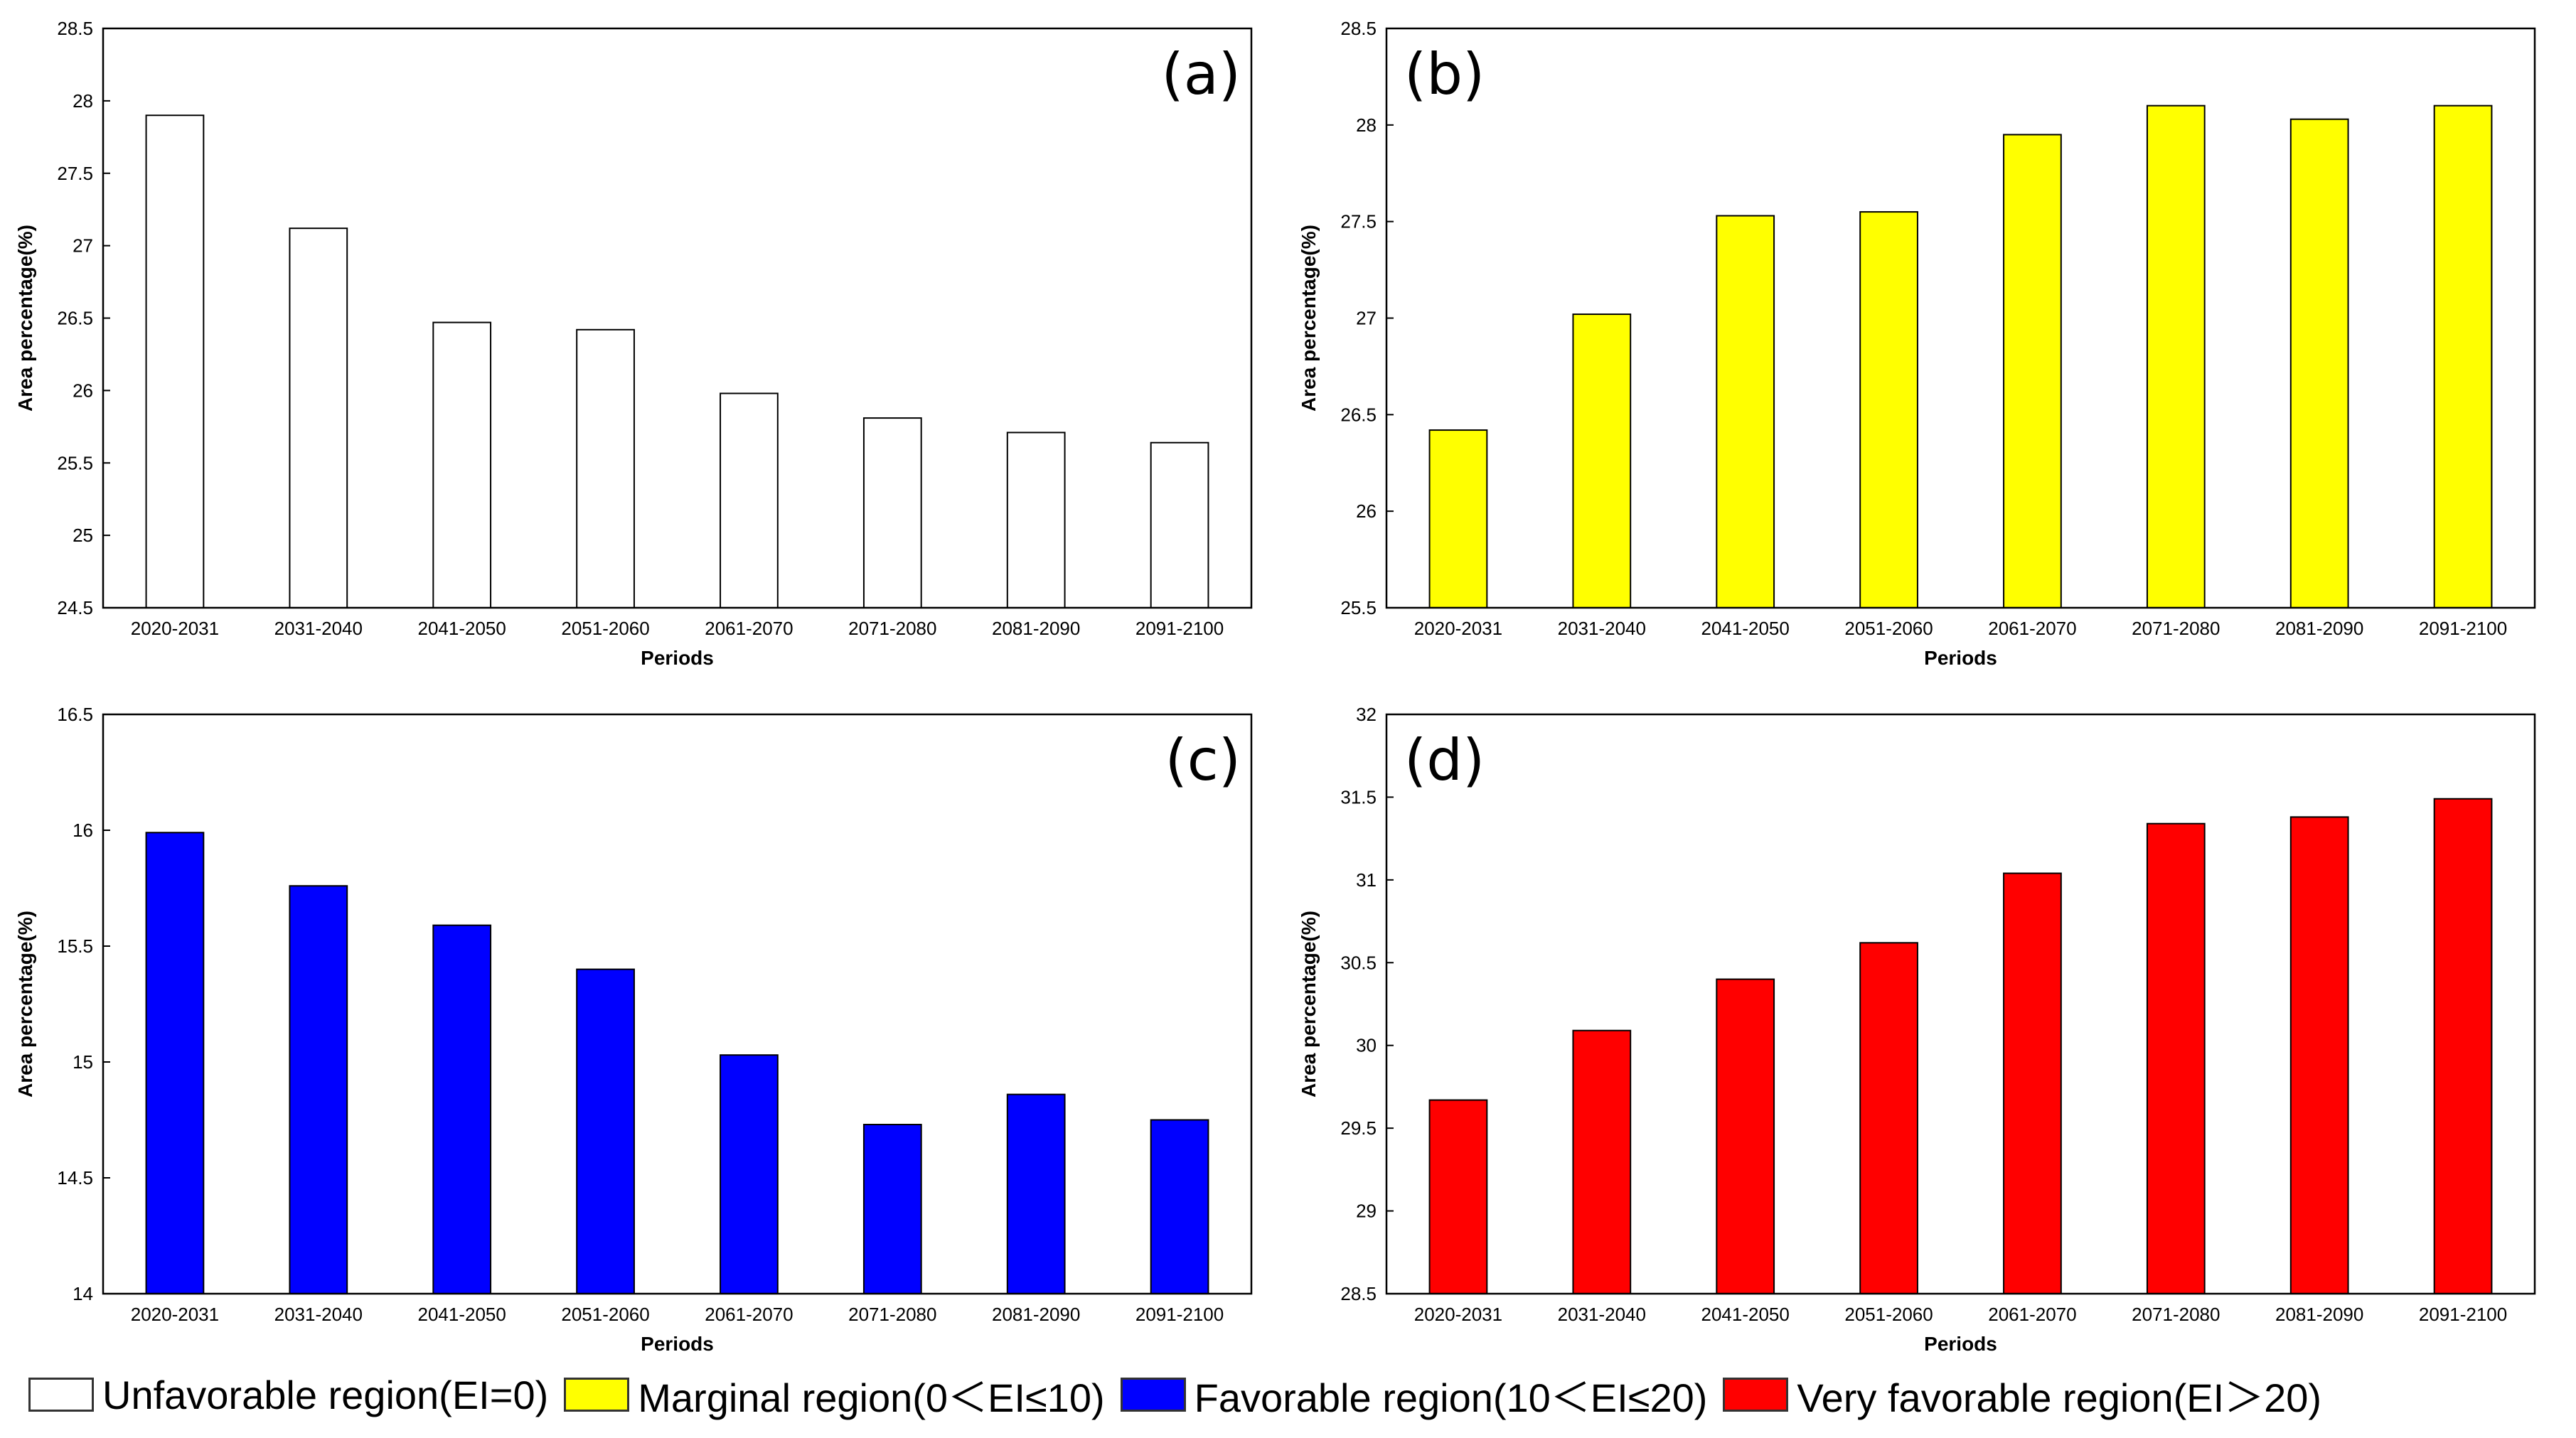 The height and width of the screenshot is (1438, 2576). I want to click on bar-b-2061-2070, so click(2032, 371).